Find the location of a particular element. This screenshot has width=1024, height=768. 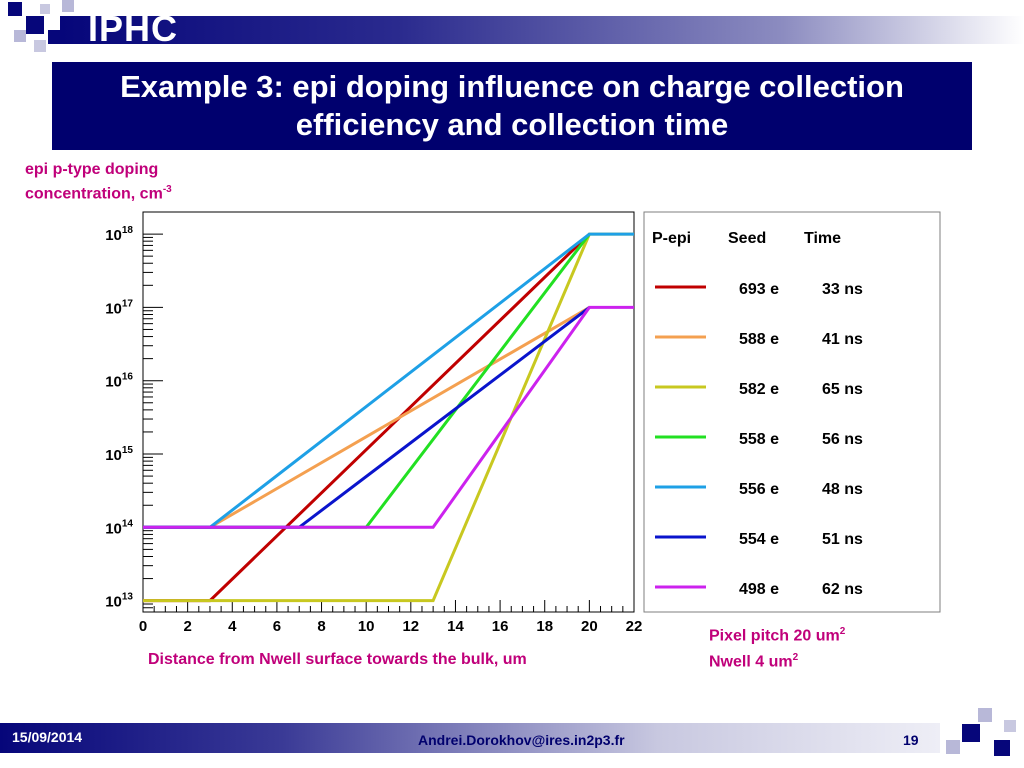

legend-time: 33 ns is located at coordinates (842, 289).